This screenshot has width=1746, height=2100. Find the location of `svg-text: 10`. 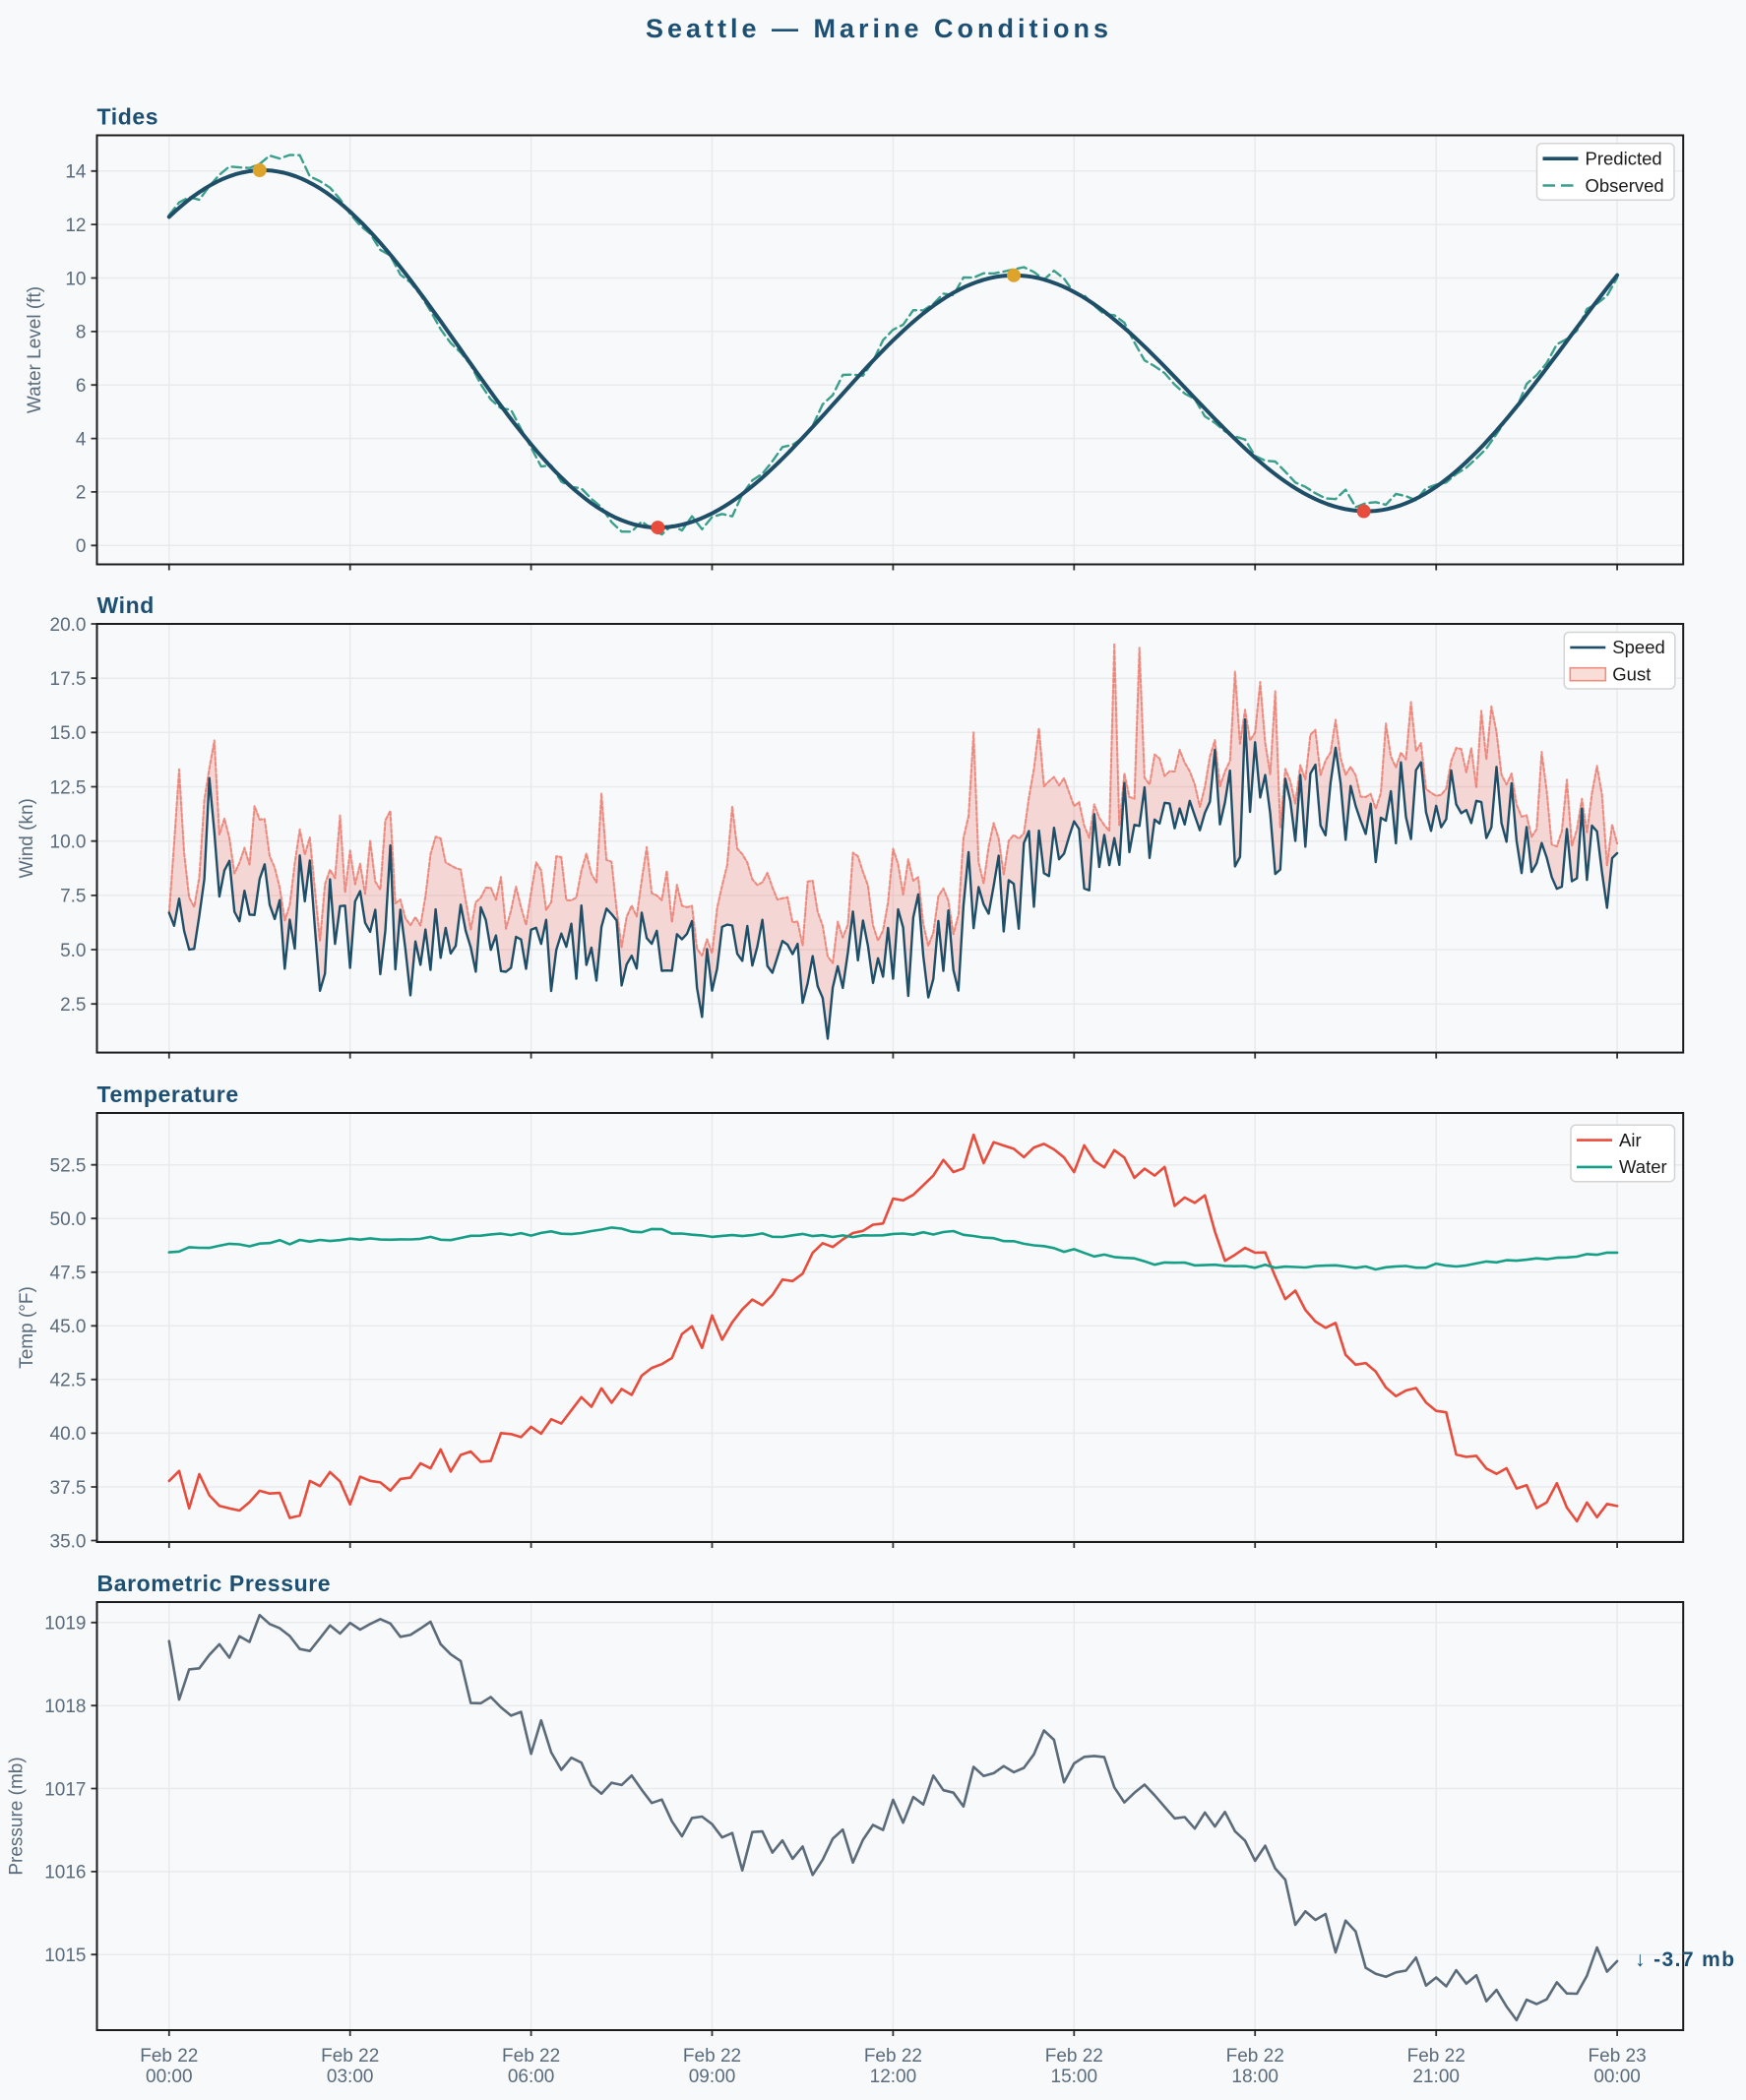

svg-text: 10 is located at coordinates (75, 279).